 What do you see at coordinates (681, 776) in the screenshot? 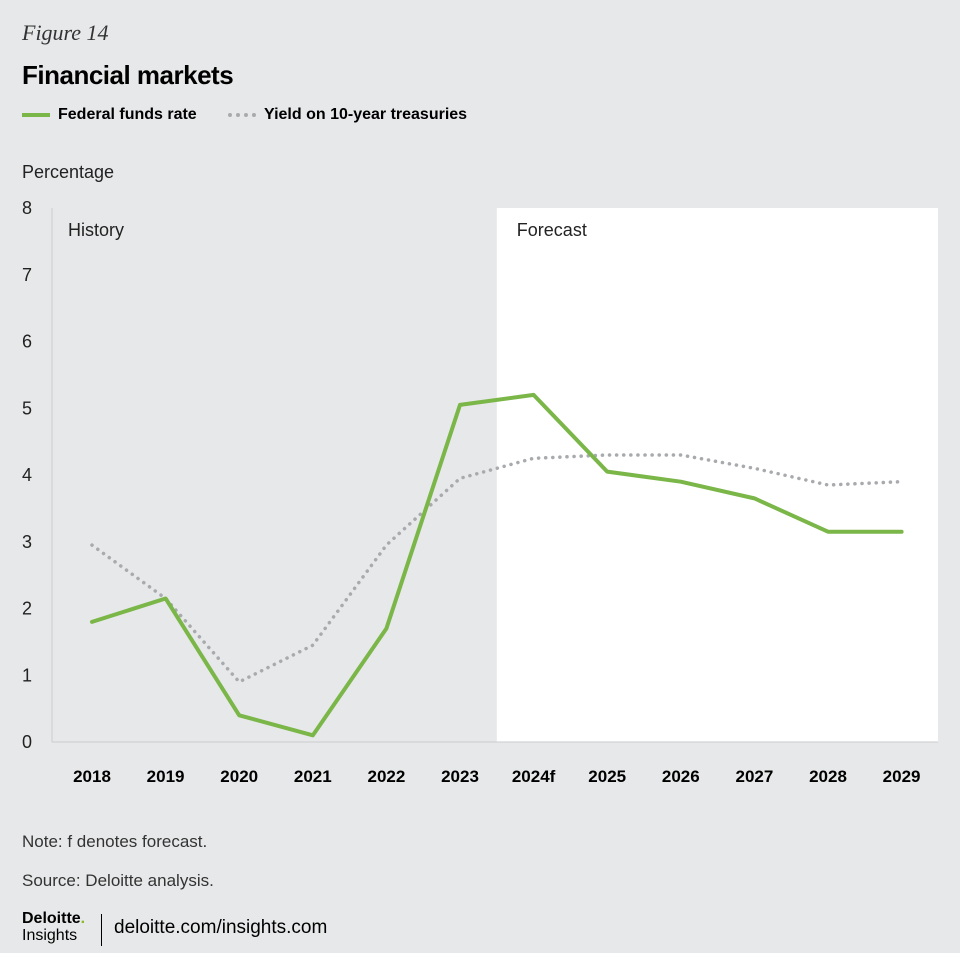
I see `x-tick-label: 2026` at bounding box center [681, 776].